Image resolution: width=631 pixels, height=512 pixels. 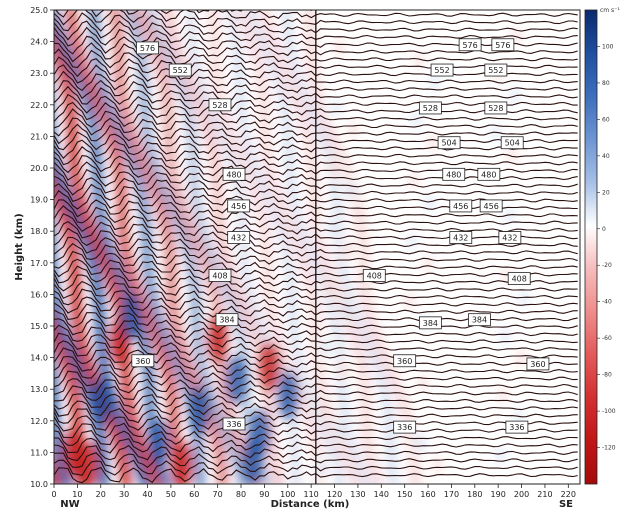 I want to click on x-tick-label: 20, so click(x=101, y=494).